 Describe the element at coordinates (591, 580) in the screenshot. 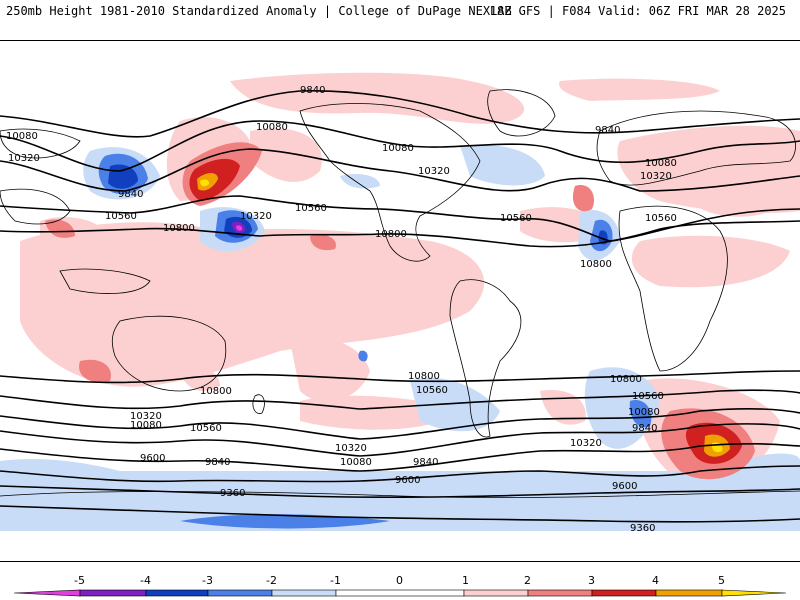

I see `tick-label: 3` at that location.